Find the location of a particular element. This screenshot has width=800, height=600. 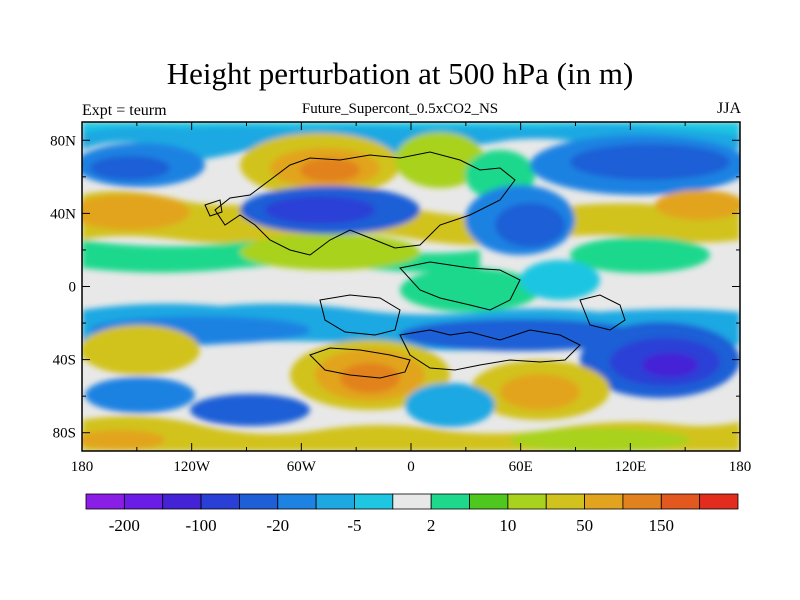

colorbar-label: 50 is located at coordinates (584, 525).